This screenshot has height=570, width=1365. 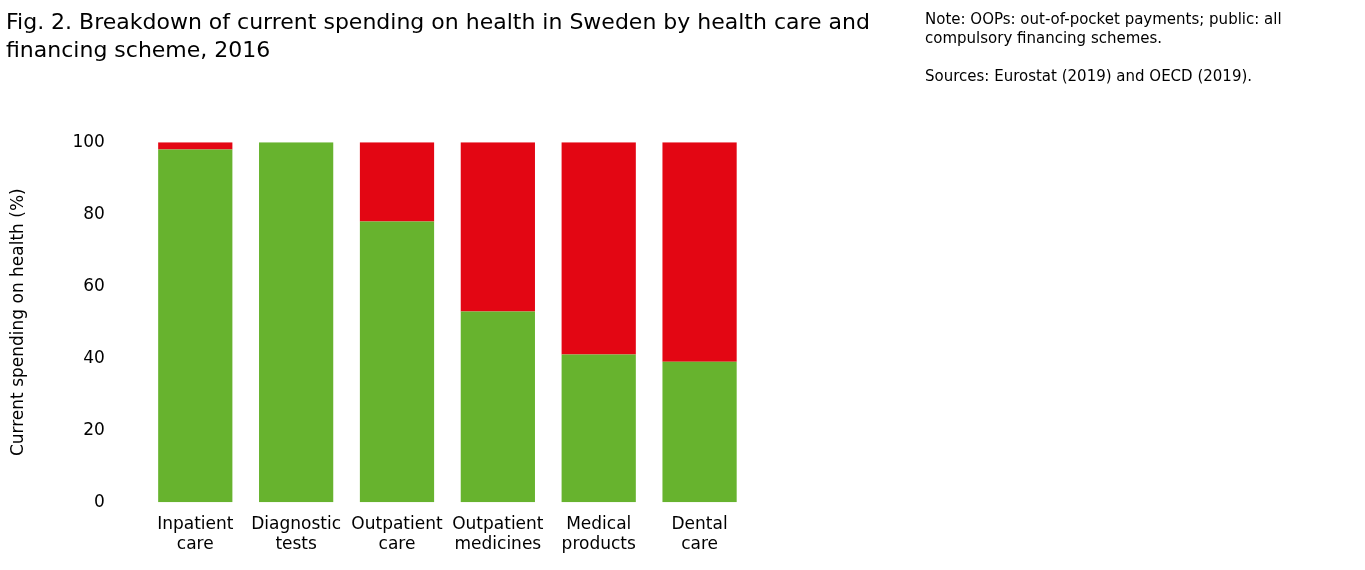 What do you see at coordinates (99, 500) in the screenshot?
I see `y-tick-label: 0` at bounding box center [99, 500].